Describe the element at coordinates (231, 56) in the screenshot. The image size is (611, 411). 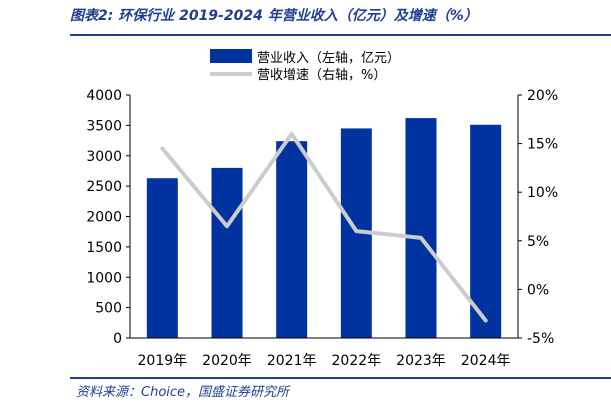
I see `legend-revenue-swatch` at that location.